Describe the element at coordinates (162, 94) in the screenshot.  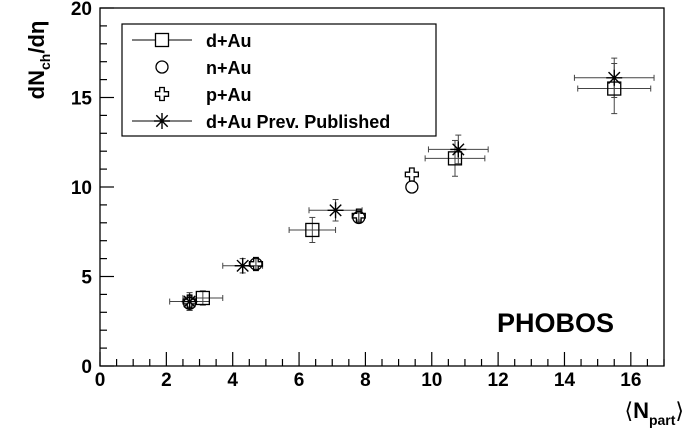
I see `legend-cross-marker` at that location.